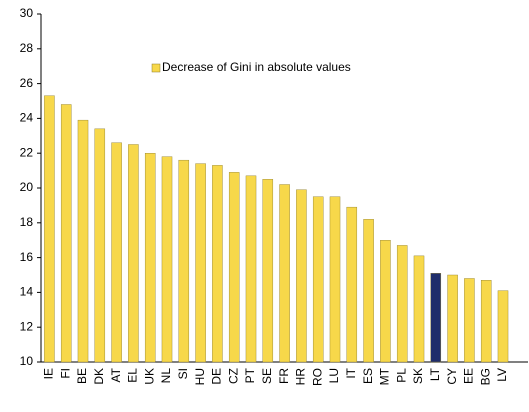  Describe the element at coordinates (217, 376) in the screenshot. I see `x-tick-label: DE` at that location.